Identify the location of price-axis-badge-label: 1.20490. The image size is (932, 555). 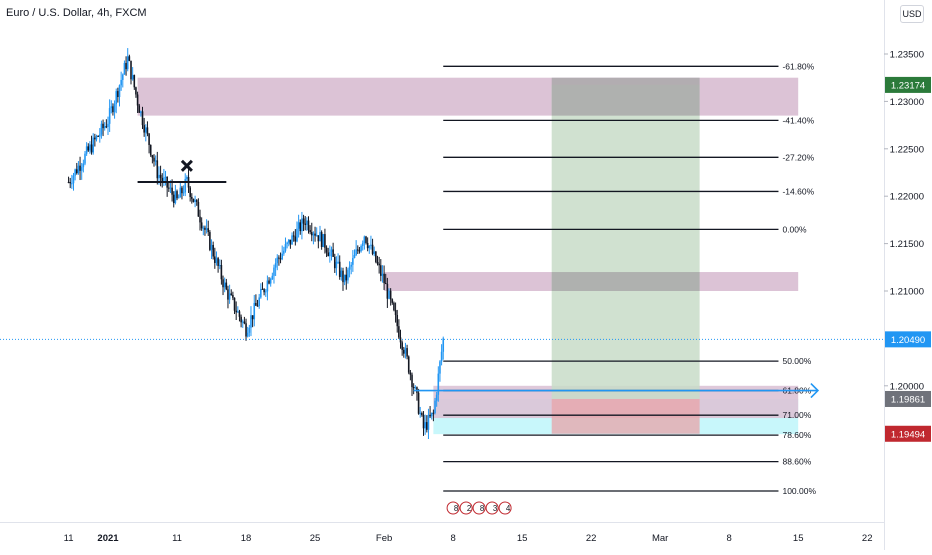
(908, 340).